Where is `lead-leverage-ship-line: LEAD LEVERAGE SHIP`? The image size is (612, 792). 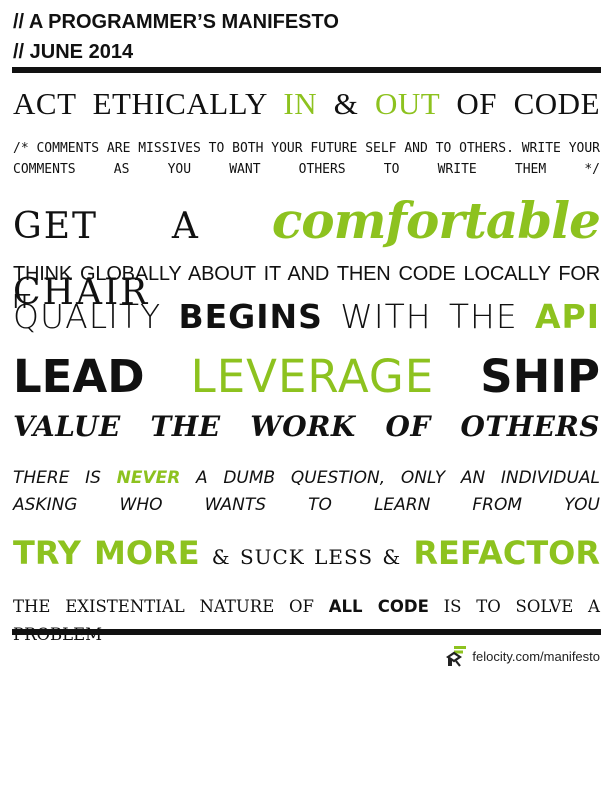
lead-leverage-ship-line: LEAD LEVERAGE SHIP is located at coordinates (306, 376).